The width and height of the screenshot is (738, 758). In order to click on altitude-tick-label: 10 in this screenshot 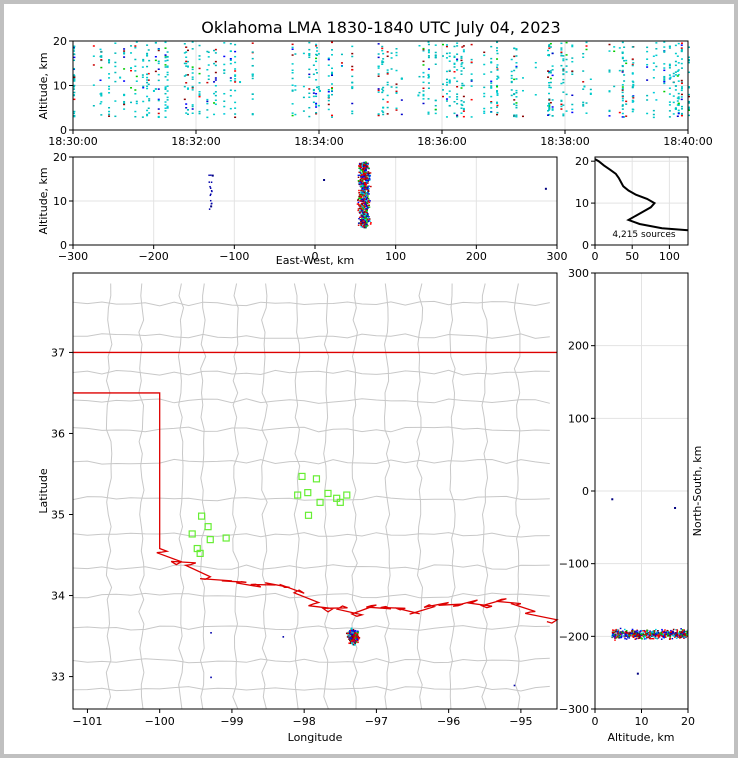, I will do `click(60, 86)`.